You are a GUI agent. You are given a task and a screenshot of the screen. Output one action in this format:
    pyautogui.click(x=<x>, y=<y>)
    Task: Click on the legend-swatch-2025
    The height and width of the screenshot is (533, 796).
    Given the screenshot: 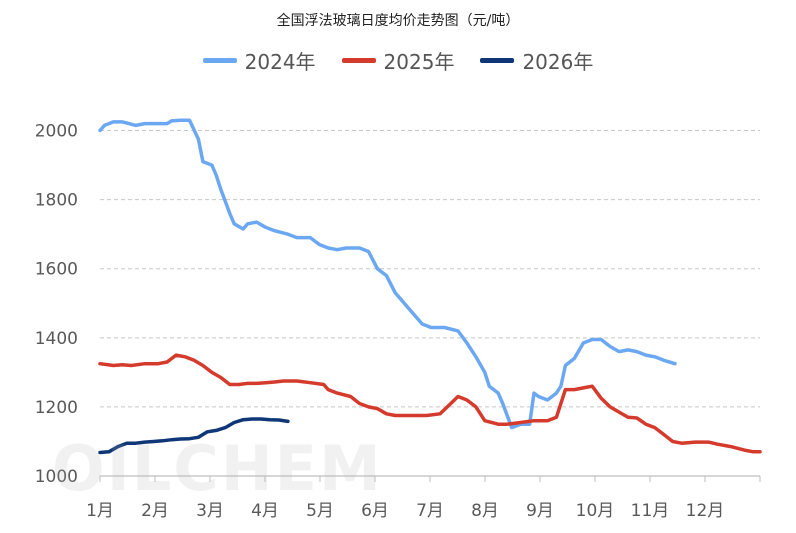 What is the action you would take?
    pyautogui.click(x=358, y=60)
    